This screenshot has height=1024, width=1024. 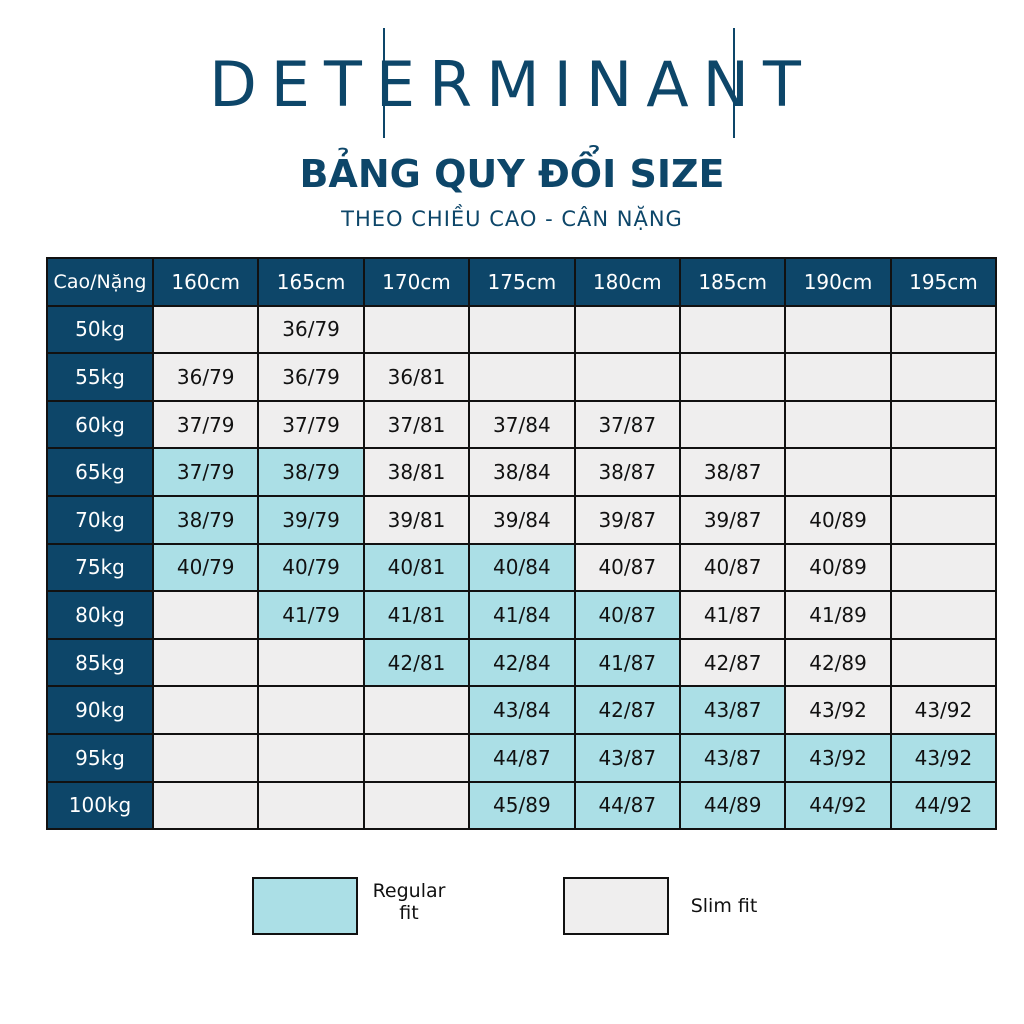 I want to click on table-row: 90kg 43/84 42/87 43/87 43/92 43/92, so click(x=522, y=710).